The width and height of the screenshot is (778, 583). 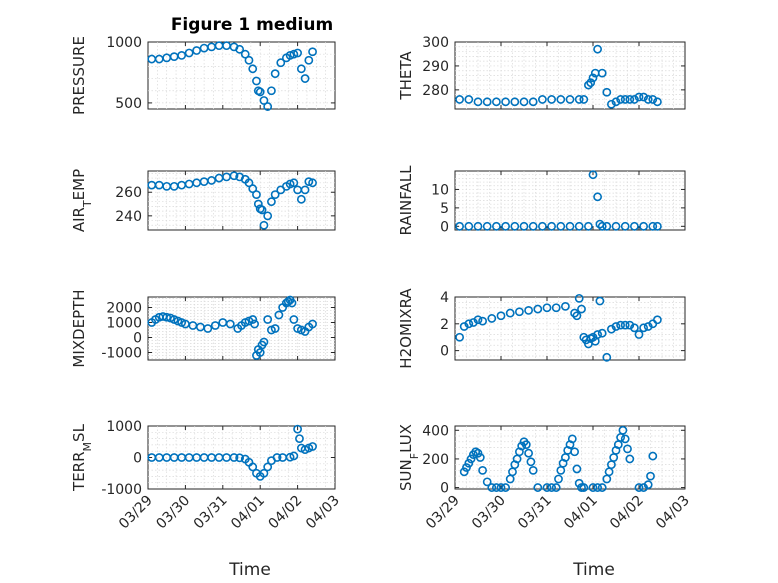 What do you see at coordinates (252, 25) in the screenshot?
I see `figure-title: Figure 1 medium` at bounding box center [252, 25].